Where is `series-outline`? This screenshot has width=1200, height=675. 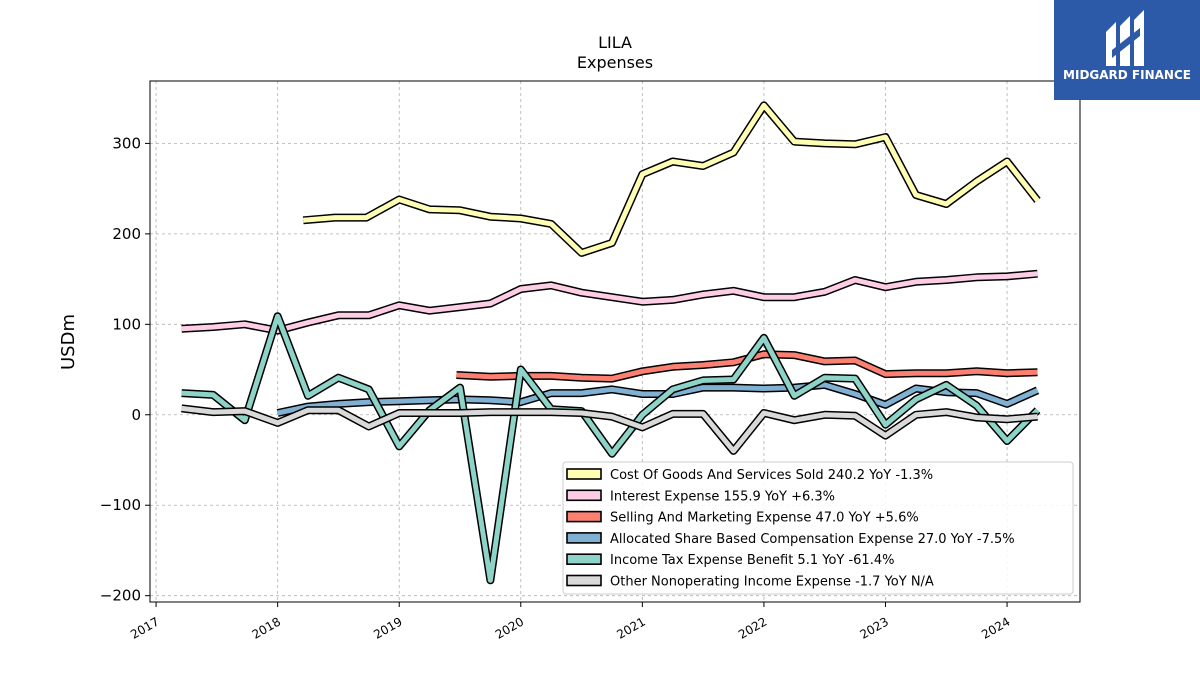 series-outline is located at coordinates (671, 179).